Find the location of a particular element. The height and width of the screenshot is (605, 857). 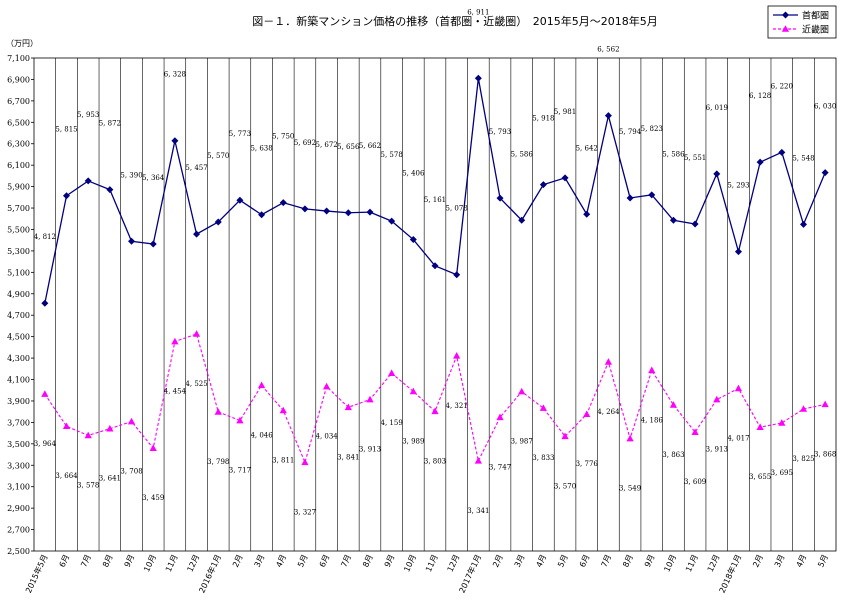

legend-label-1: 首都圏 is located at coordinates (815, 16).